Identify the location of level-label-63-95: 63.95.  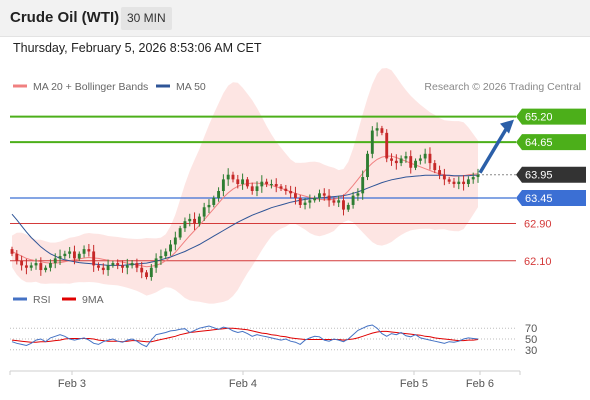
(539, 176).